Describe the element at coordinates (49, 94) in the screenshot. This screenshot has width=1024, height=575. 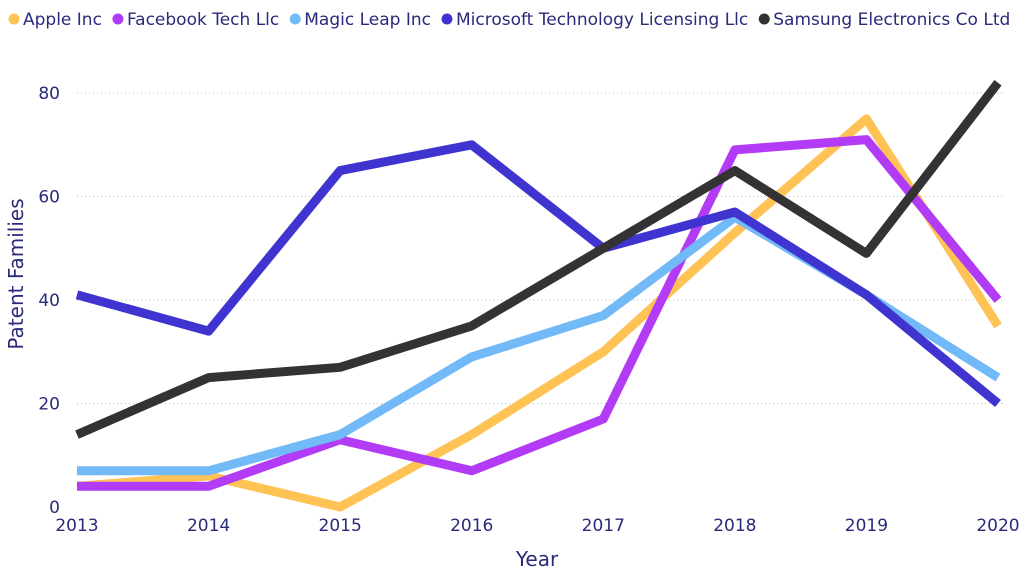
I see `y-tick-label: 80` at that location.